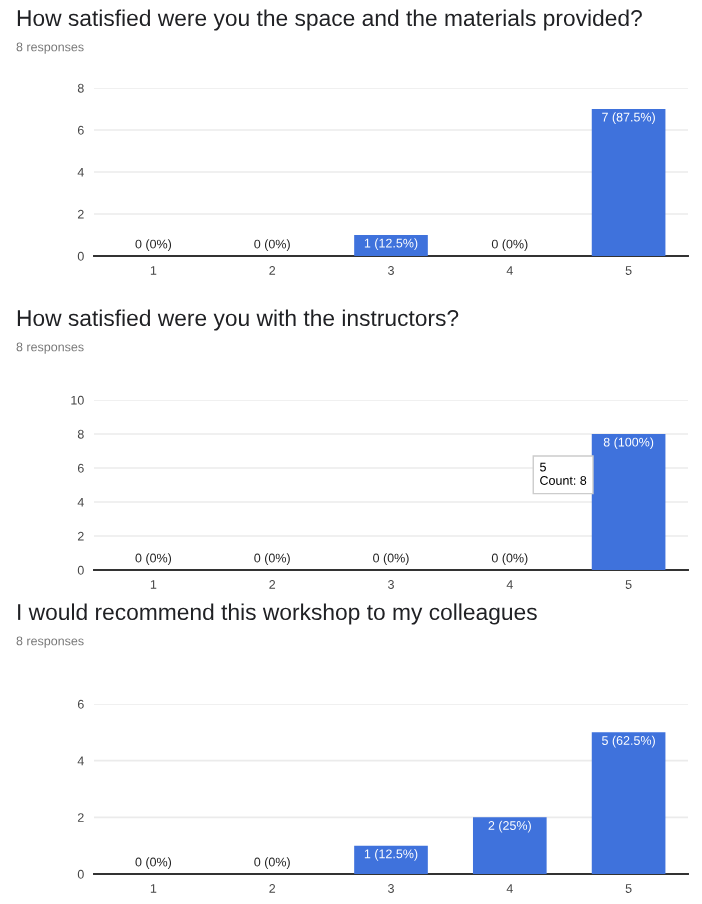 This screenshot has width=702, height=904. What do you see at coordinates (277, 614) in the screenshot?
I see `chart-title: I would recommend this workshop to my colleagues` at bounding box center [277, 614].